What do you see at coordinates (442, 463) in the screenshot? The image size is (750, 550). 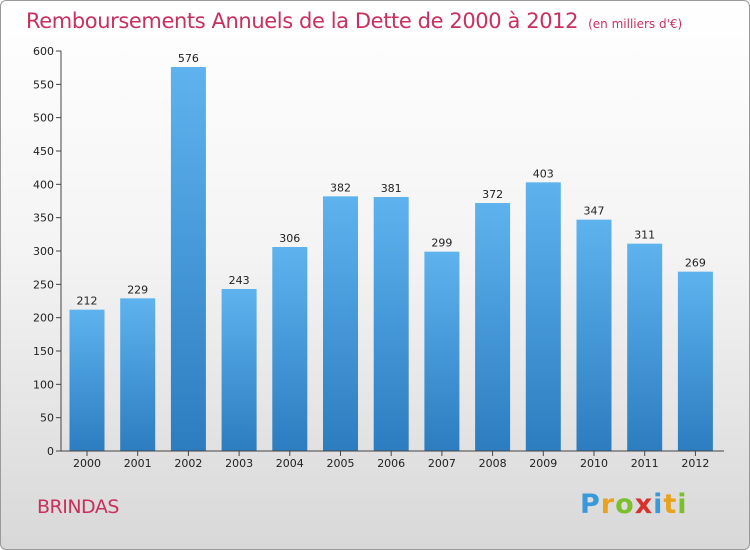 I see `x-tick-label-2007: 2007` at bounding box center [442, 463].